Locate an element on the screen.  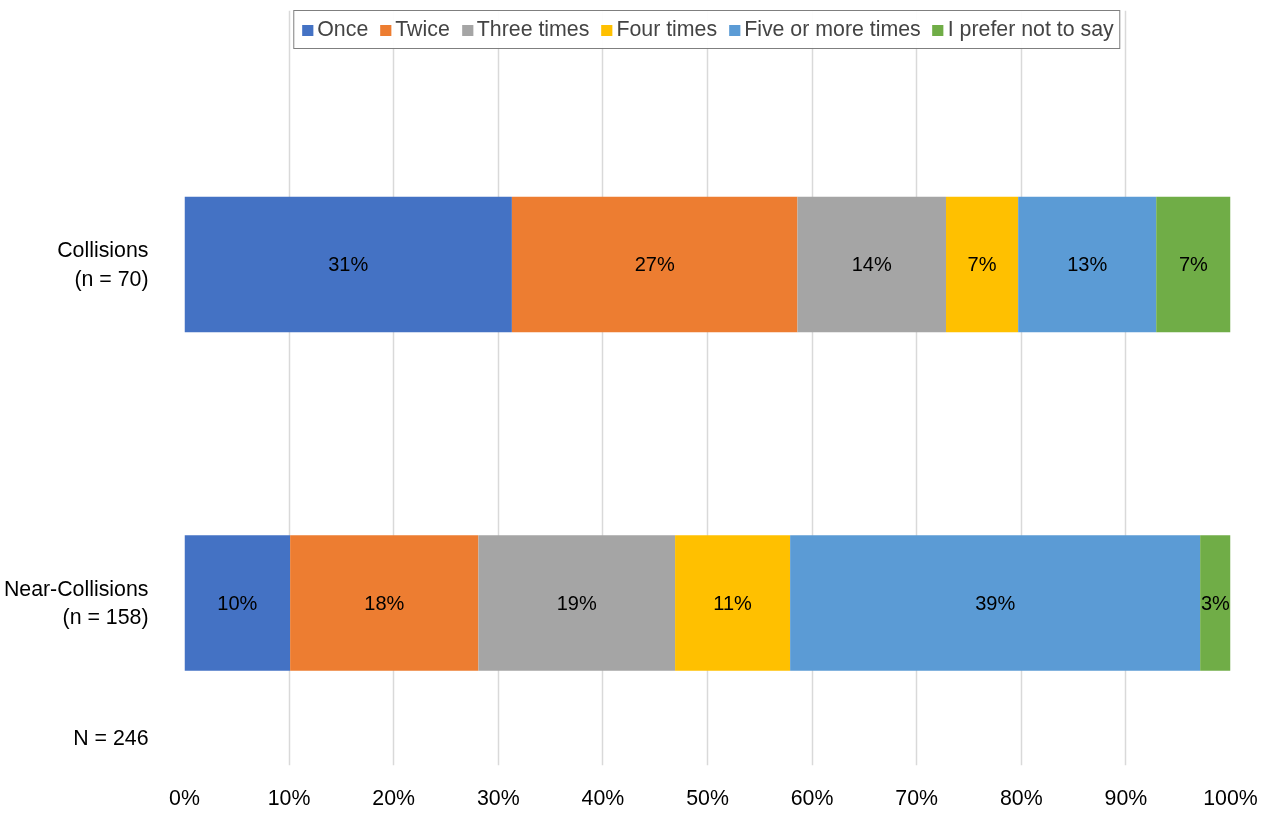
x-tick-label: 70% is located at coordinates (917, 797).